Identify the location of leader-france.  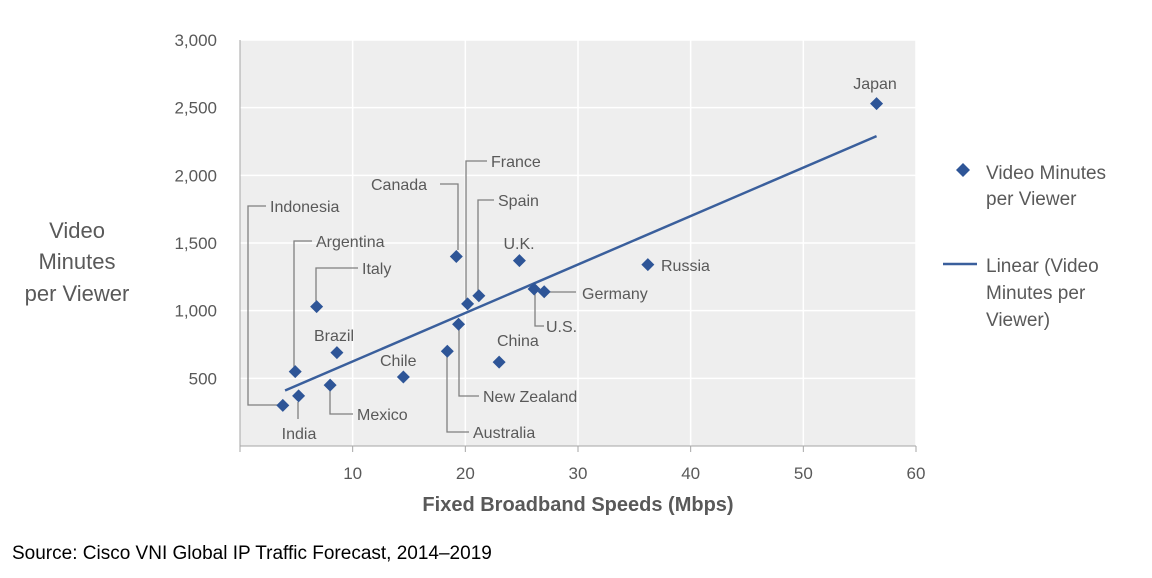
(476, 231).